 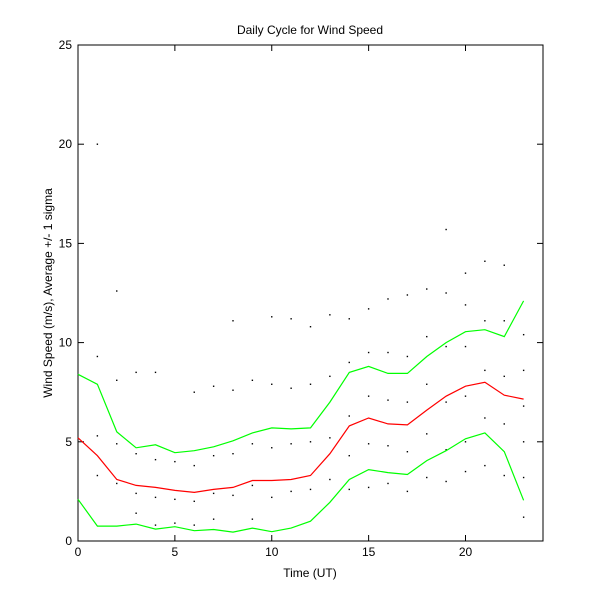 What do you see at coordinates (310, 573) in the screenshot?
I see `x-axis-label: Time (UT)` at bounding box center [310, 573].